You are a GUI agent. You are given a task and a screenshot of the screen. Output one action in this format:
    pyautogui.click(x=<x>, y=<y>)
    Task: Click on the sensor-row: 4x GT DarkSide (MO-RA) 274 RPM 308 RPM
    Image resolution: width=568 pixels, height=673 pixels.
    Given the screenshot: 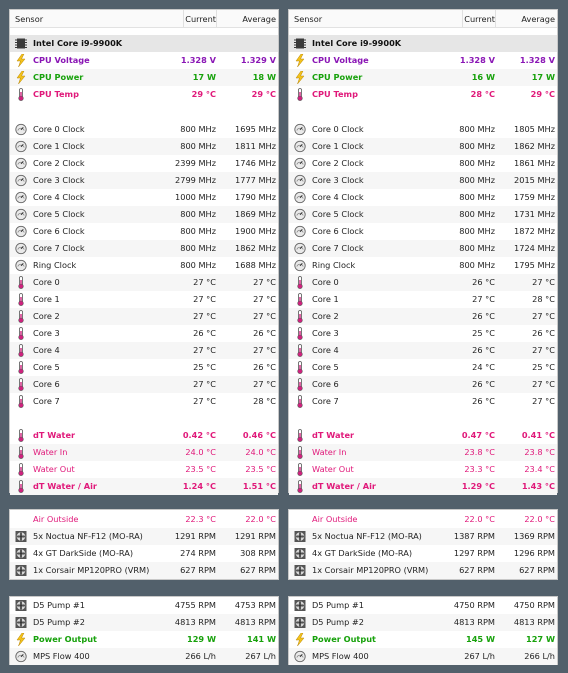 What is the action you would take?
    pyautogui.click(x=144, y=553)
    